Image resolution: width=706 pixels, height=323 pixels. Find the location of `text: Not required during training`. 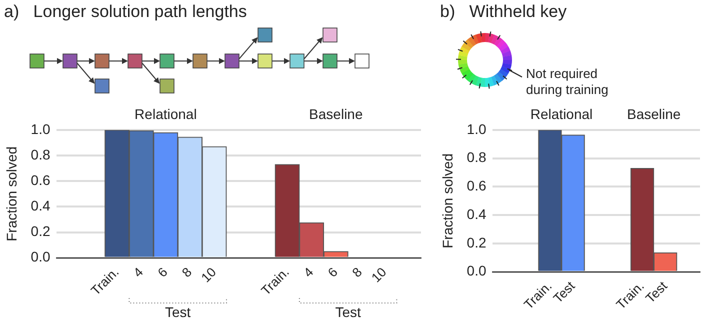

text: Not required during training is located at coordinates (568, 82).